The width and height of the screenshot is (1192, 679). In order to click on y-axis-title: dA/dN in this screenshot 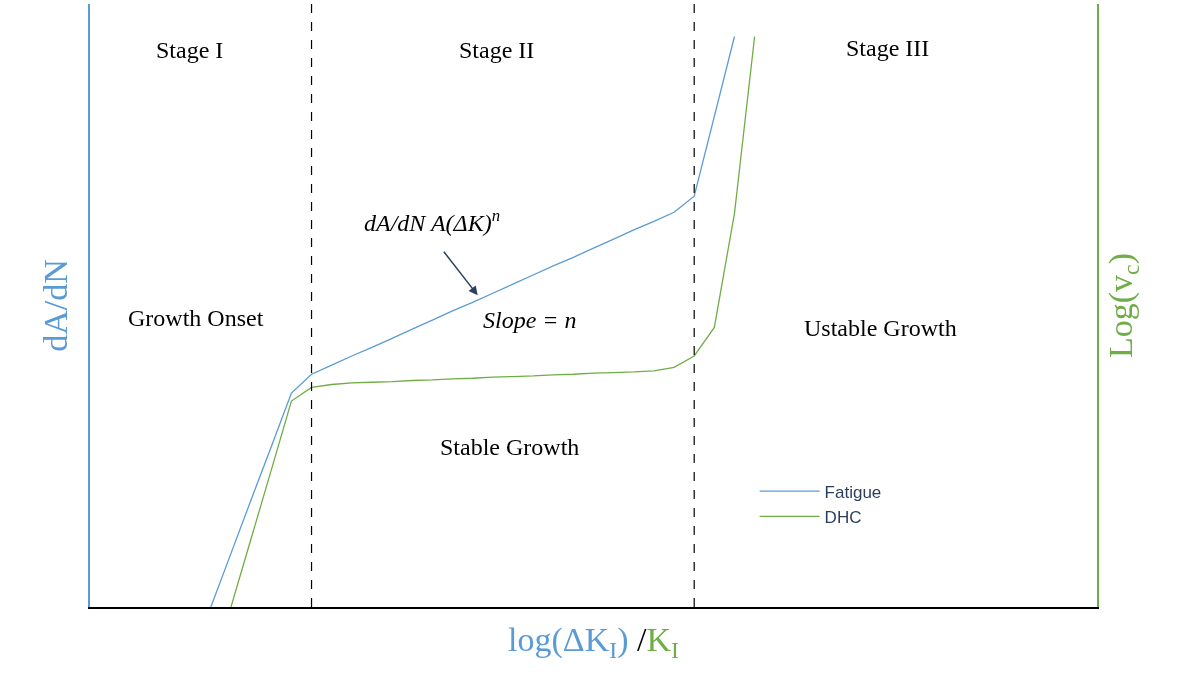, I will do `click(56, 305)`.